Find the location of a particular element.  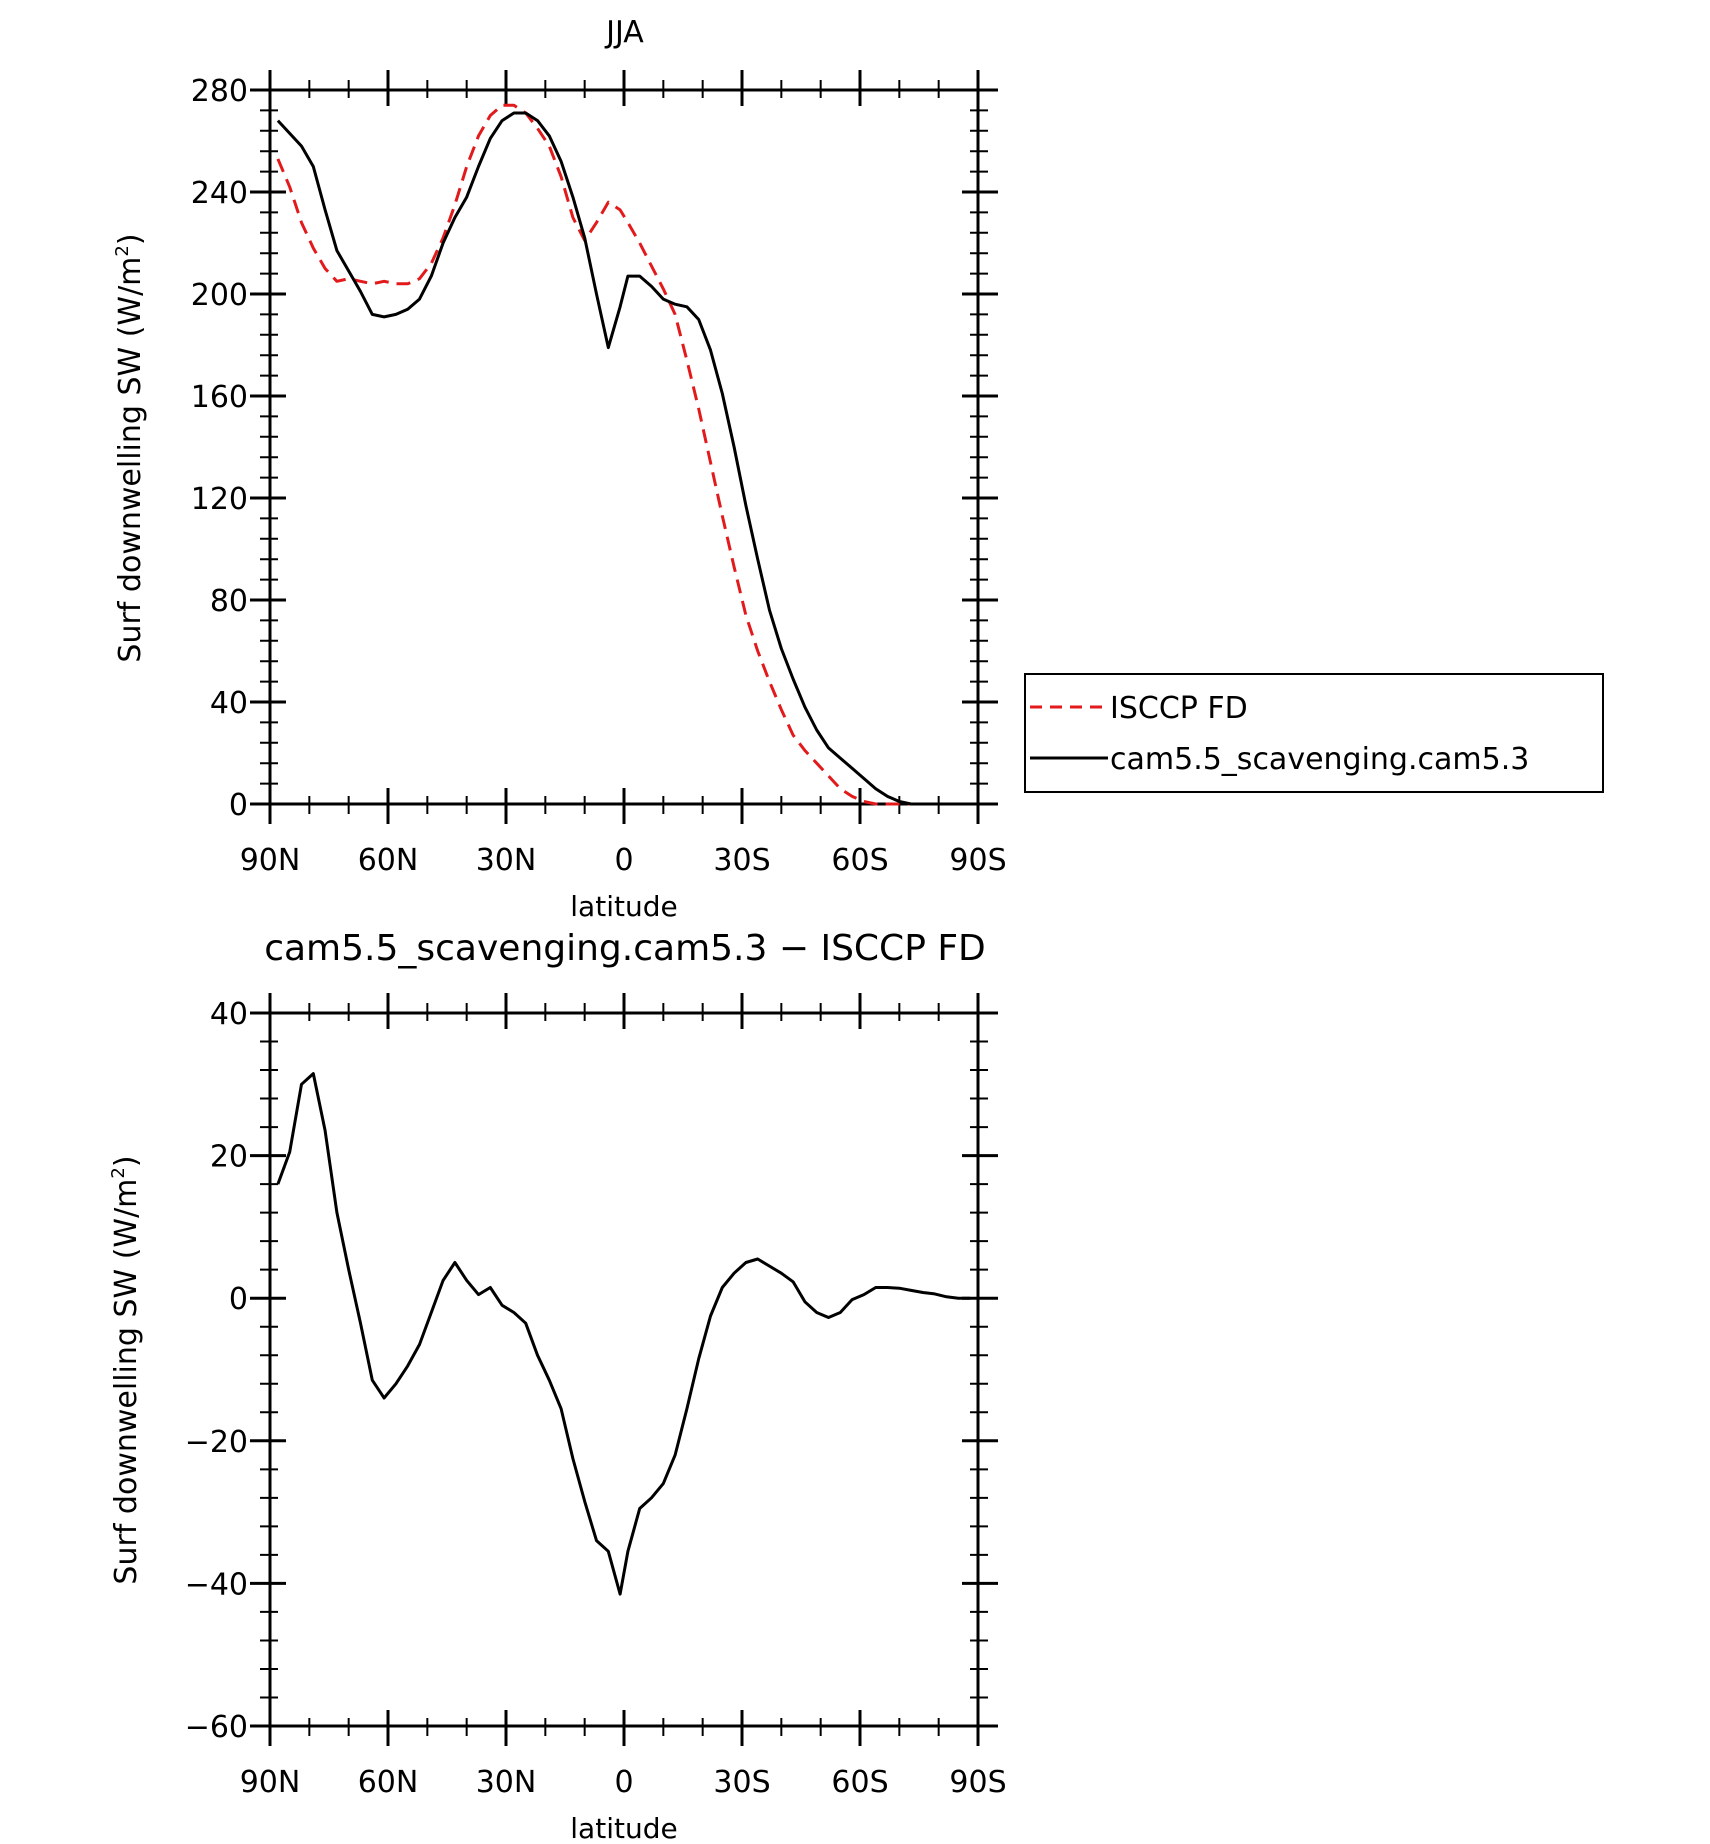

y-tick-label: 80 is located at coordinates (229, 601).